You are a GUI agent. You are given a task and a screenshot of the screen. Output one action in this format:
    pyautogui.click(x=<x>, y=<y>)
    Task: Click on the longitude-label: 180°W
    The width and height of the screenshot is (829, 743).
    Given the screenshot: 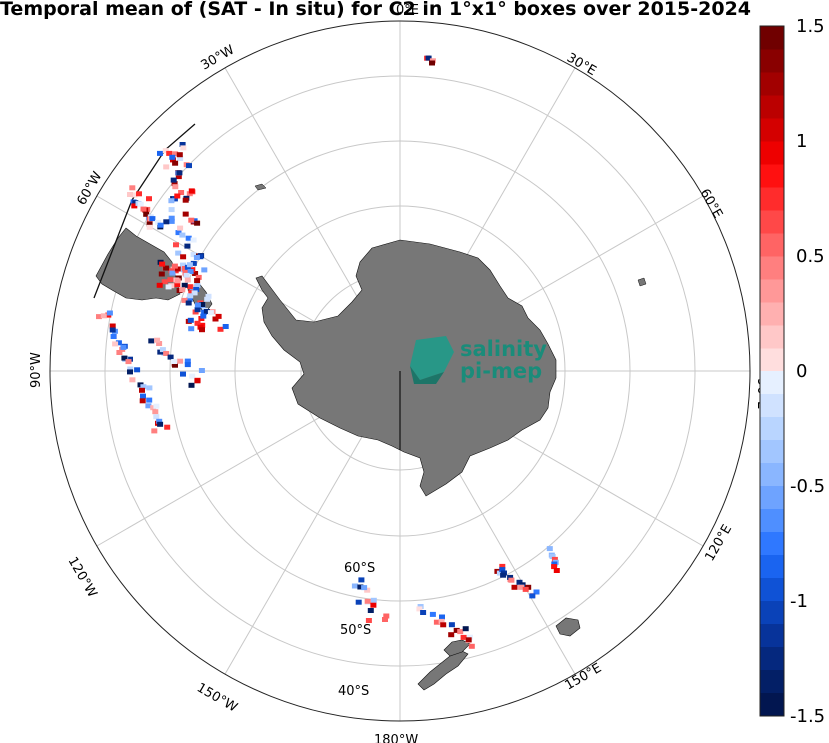 What is the action you would take?
    pyautogui.click(x=396, y=738)
    